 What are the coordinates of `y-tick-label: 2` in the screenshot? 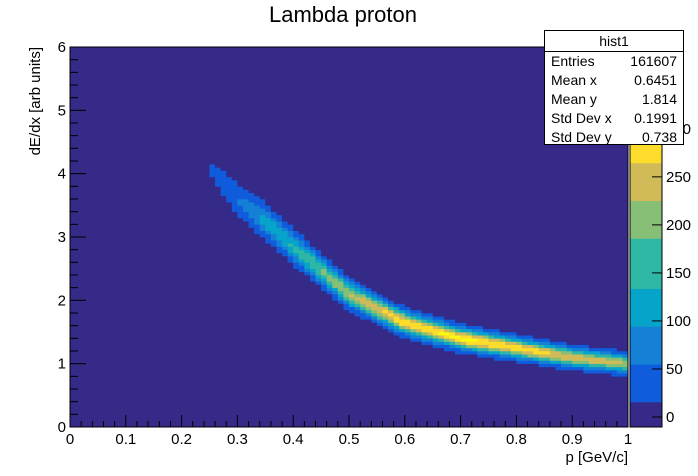 It's located at (62, 300).